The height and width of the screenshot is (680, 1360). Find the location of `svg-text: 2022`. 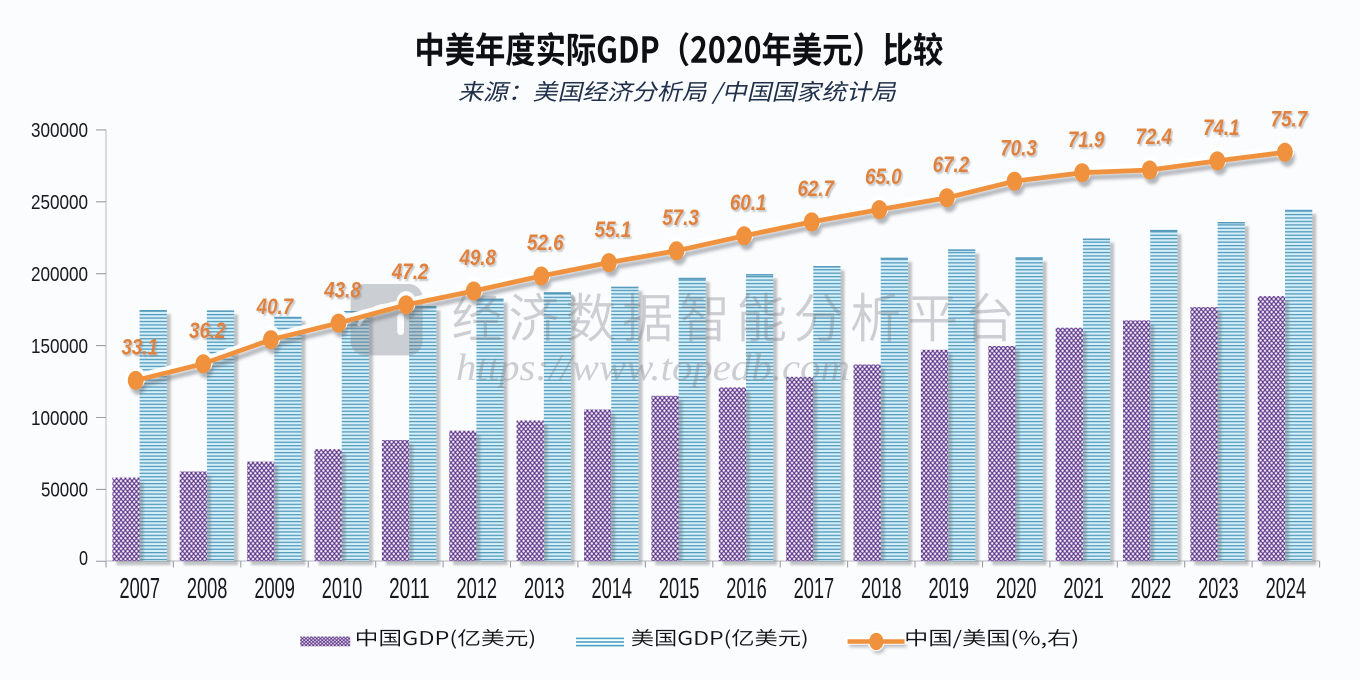

svg-text: 2022 is located at coordinates (1151, 589).